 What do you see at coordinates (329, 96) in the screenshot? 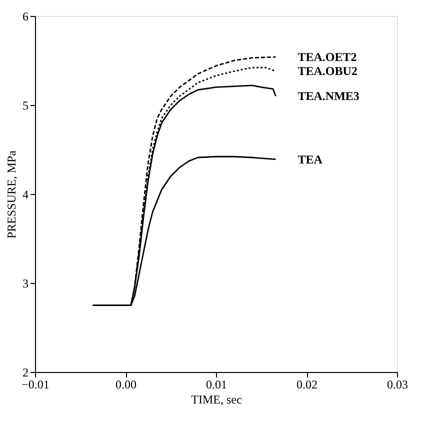
I see `series-label: TEA.NME3` at bounding box center [329, 96].